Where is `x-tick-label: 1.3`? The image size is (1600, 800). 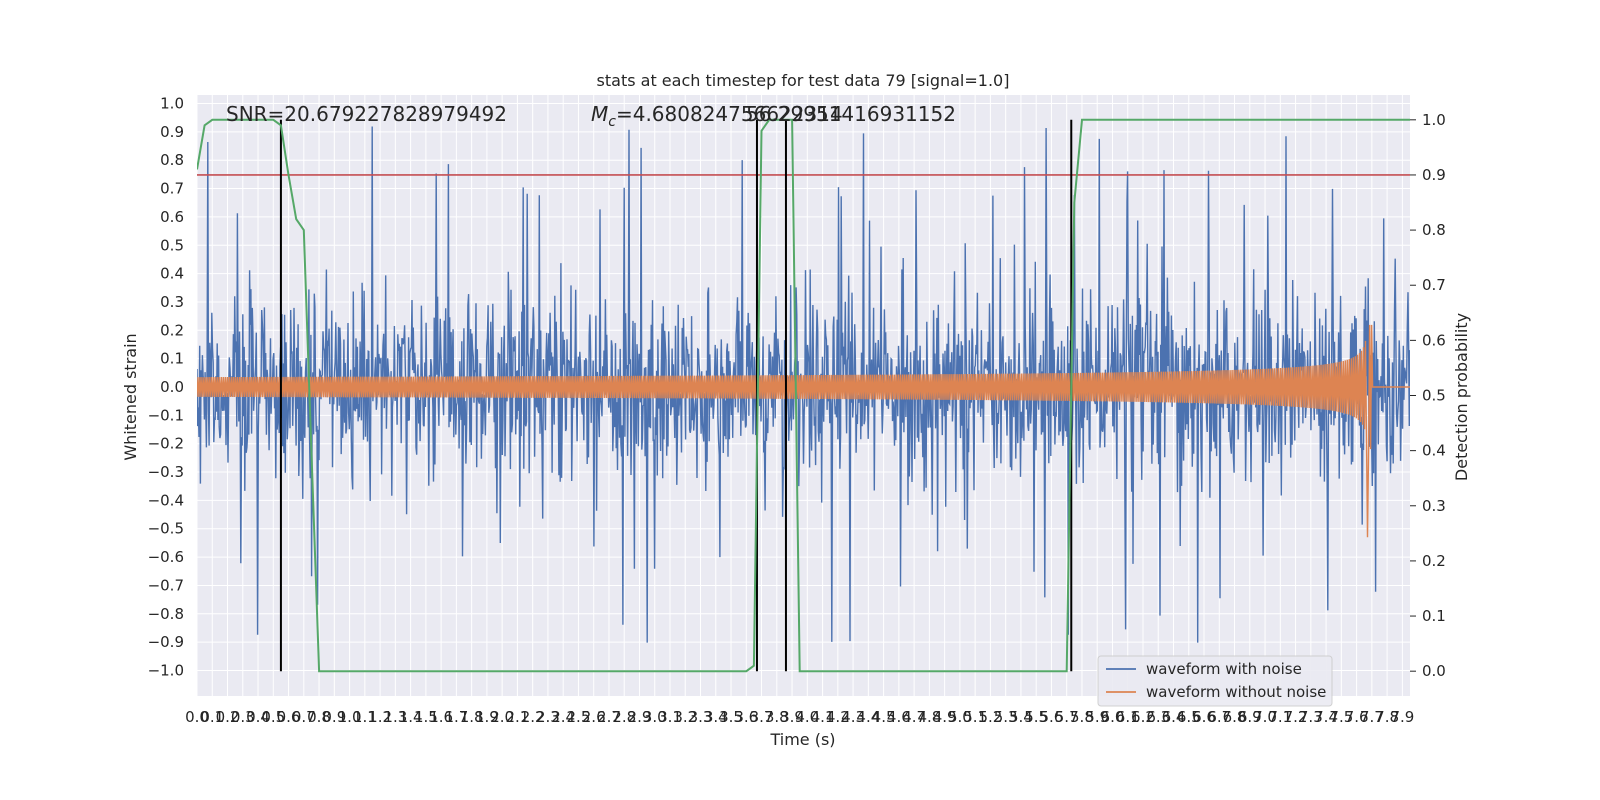
x-tick-label: 1.3 is located at coordinates (395, 717).